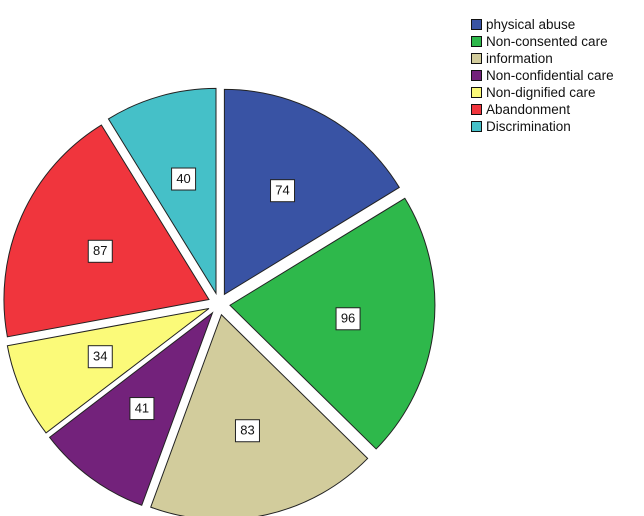 This screenshot has height=516, width=644. What do you see at coordinates (550, 75) in the screenshot?
I see `legend-label-3: Non-confidential care` at bounding box center [550, 75].